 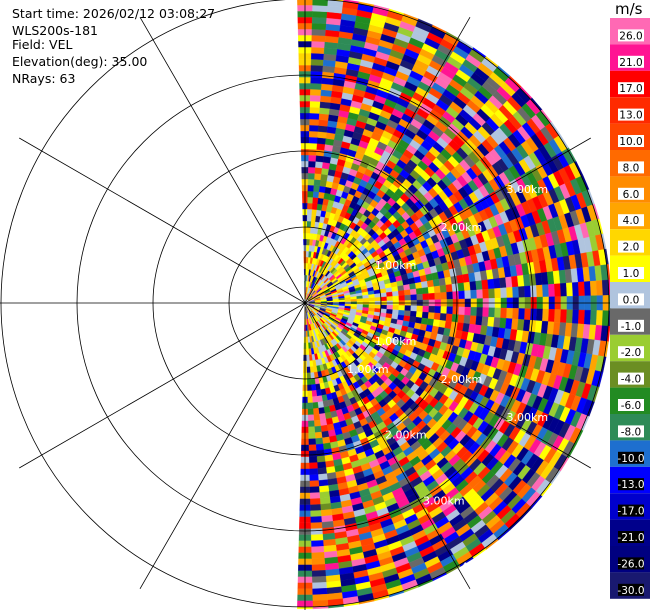 I want to click on colorbar-unit: m/s, so click(x=629, y=9).